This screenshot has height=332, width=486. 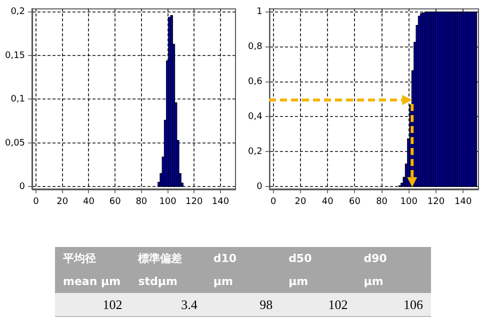 I want to click on text: d90, so click(x=393, y=258).